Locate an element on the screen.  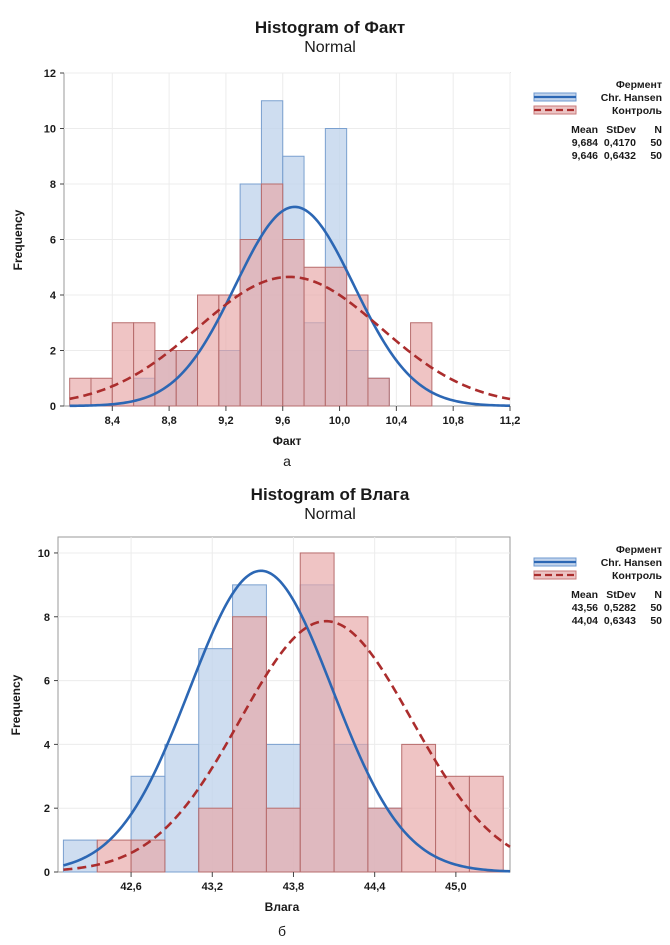
stats-mean-chr-hansen: 9,684 is located at coordinates (585, 143).